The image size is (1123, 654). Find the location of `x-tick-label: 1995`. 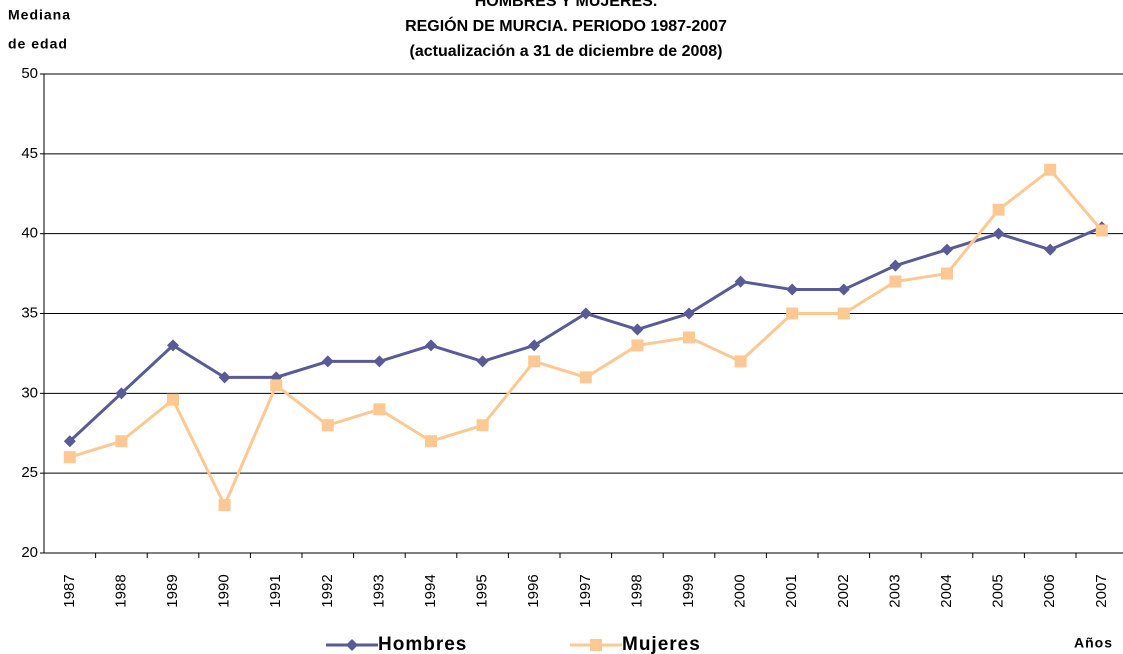

x-tick-label: 1995 is located at coordinates (482, 590).